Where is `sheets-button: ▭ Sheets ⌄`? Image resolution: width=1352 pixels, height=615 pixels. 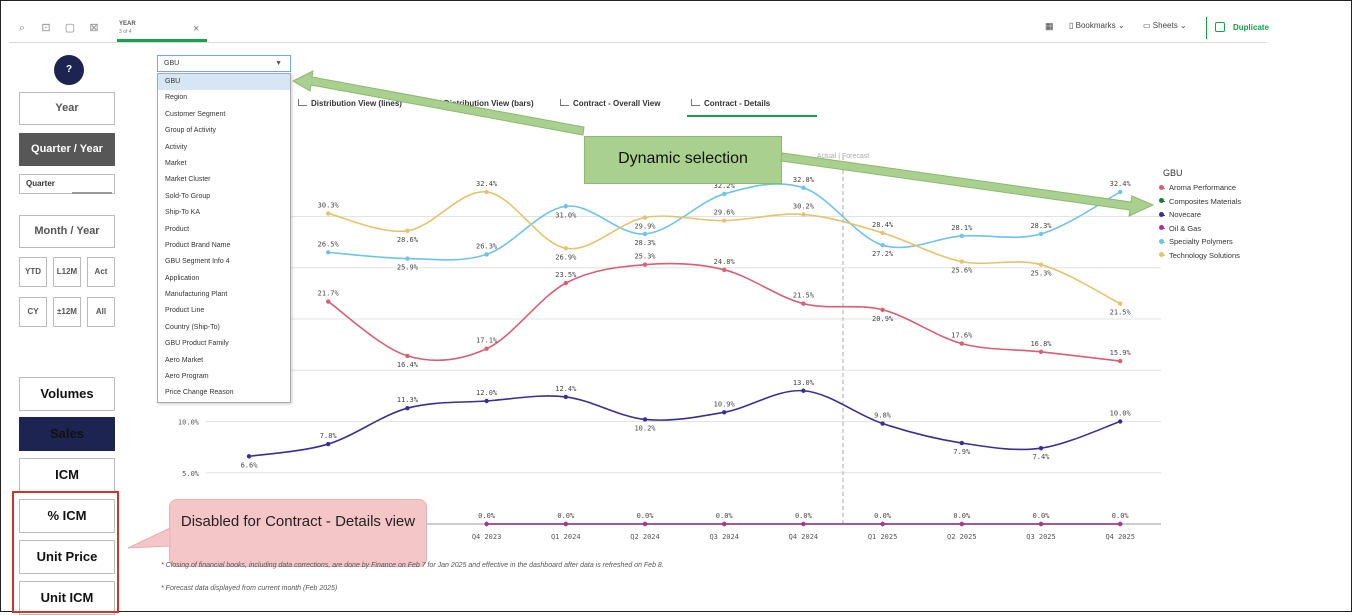
sheets-button: ▭ Sheets ⌄ is located at coordinates (1165, 25).